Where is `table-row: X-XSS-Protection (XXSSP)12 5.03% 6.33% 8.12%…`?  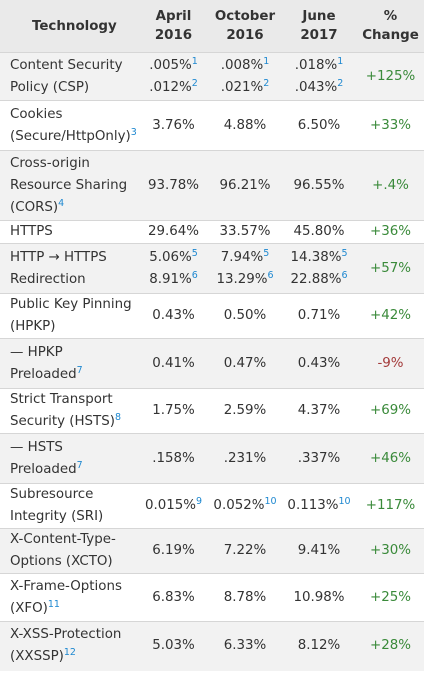
table-row: X-XSS-Protection (XXSSP)12 5.03% 6.33% 8.12%… is located at coordinates (212, 646).